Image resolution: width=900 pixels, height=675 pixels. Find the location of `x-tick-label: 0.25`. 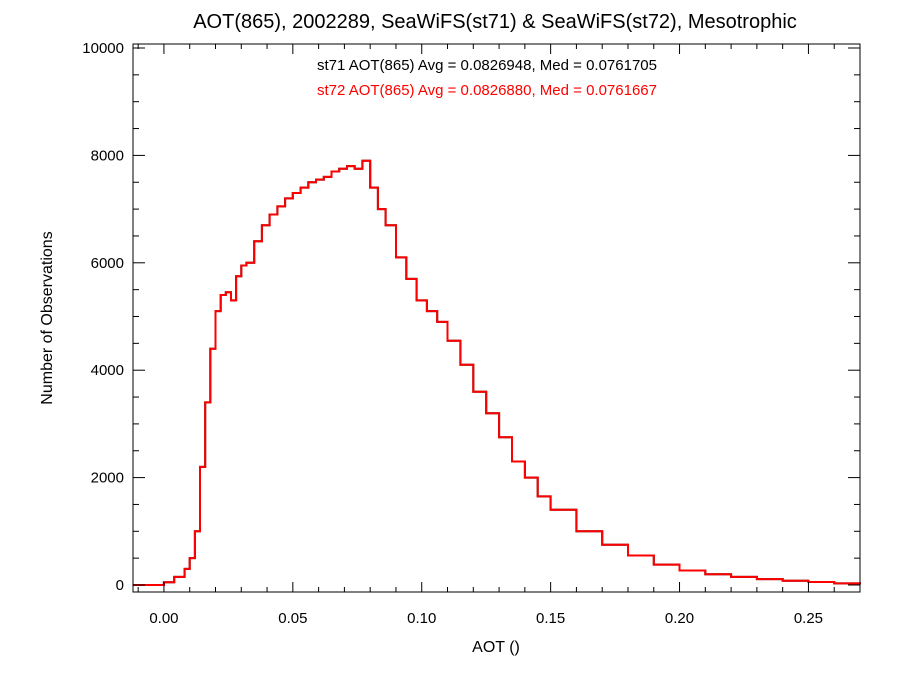

x-tick-label: 0.25 is located at coordinates (808, 618).